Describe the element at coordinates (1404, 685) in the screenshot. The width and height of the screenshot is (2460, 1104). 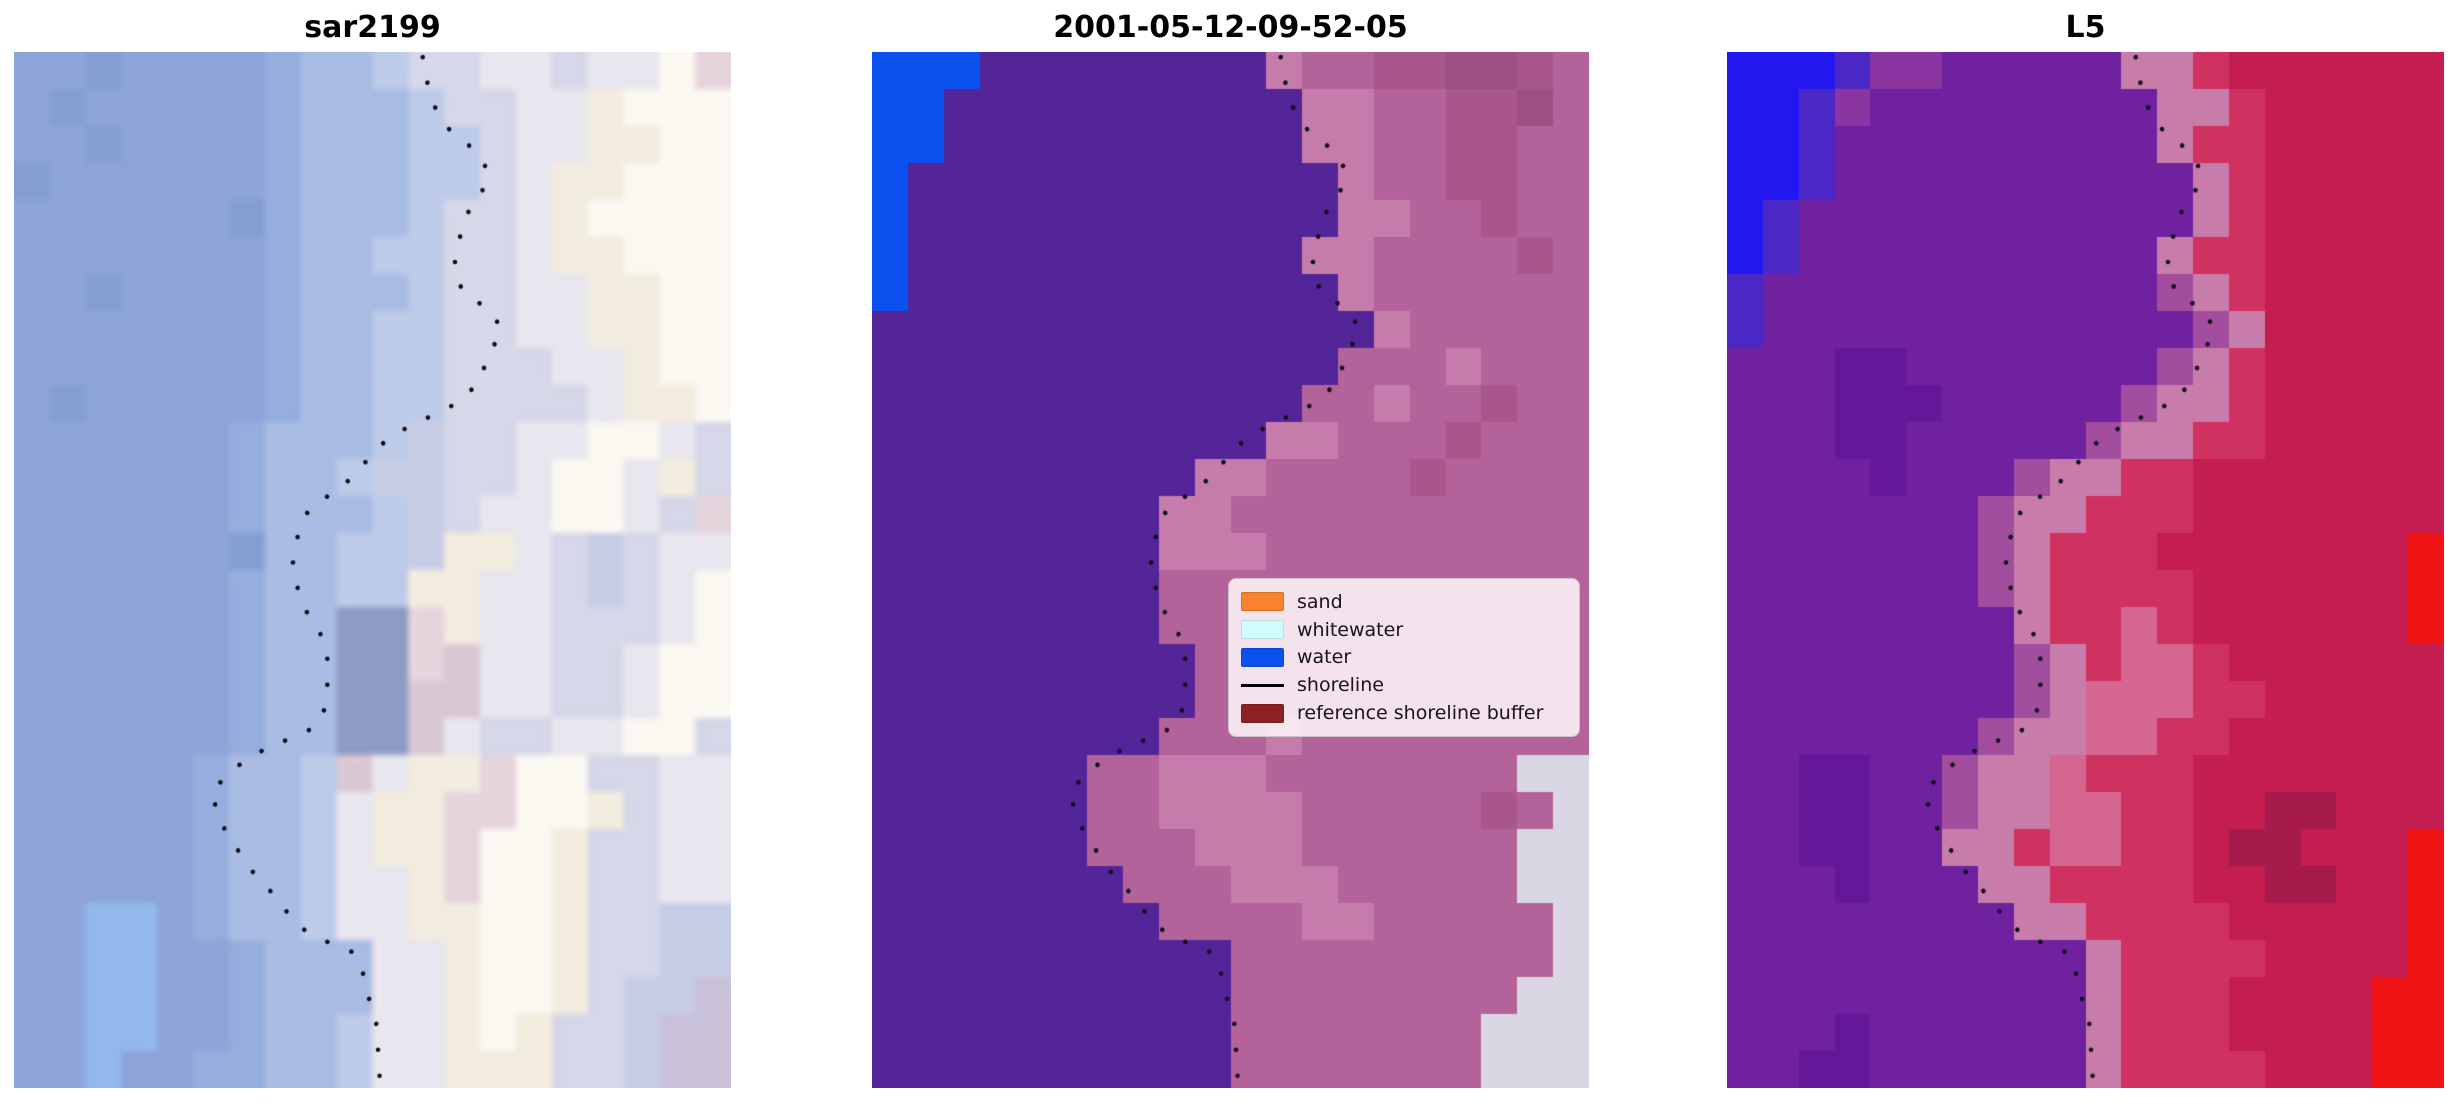
I see `legend-row-shoreline: shoreline` at that location.